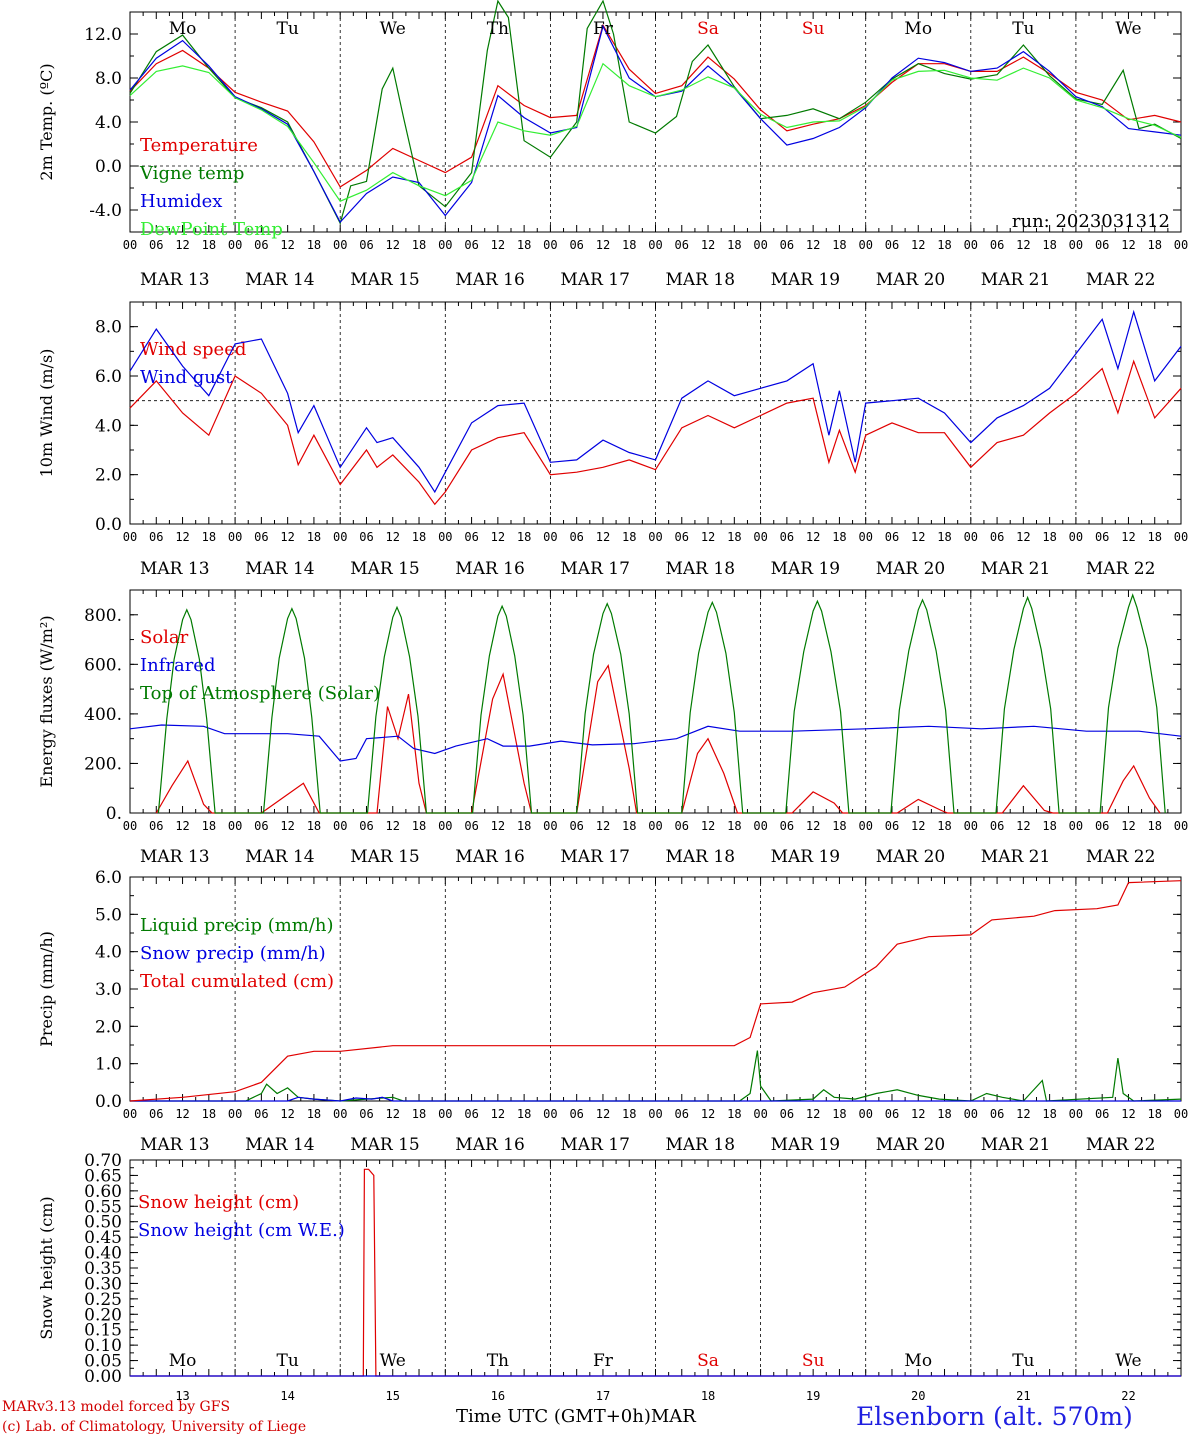 The height and width of the screenshot is (1440, 1194). What do you see at coordinates (103, 1207) in the screenshot?
I see `y-tick-label: 0.55` at bounding box center [103, 1207].